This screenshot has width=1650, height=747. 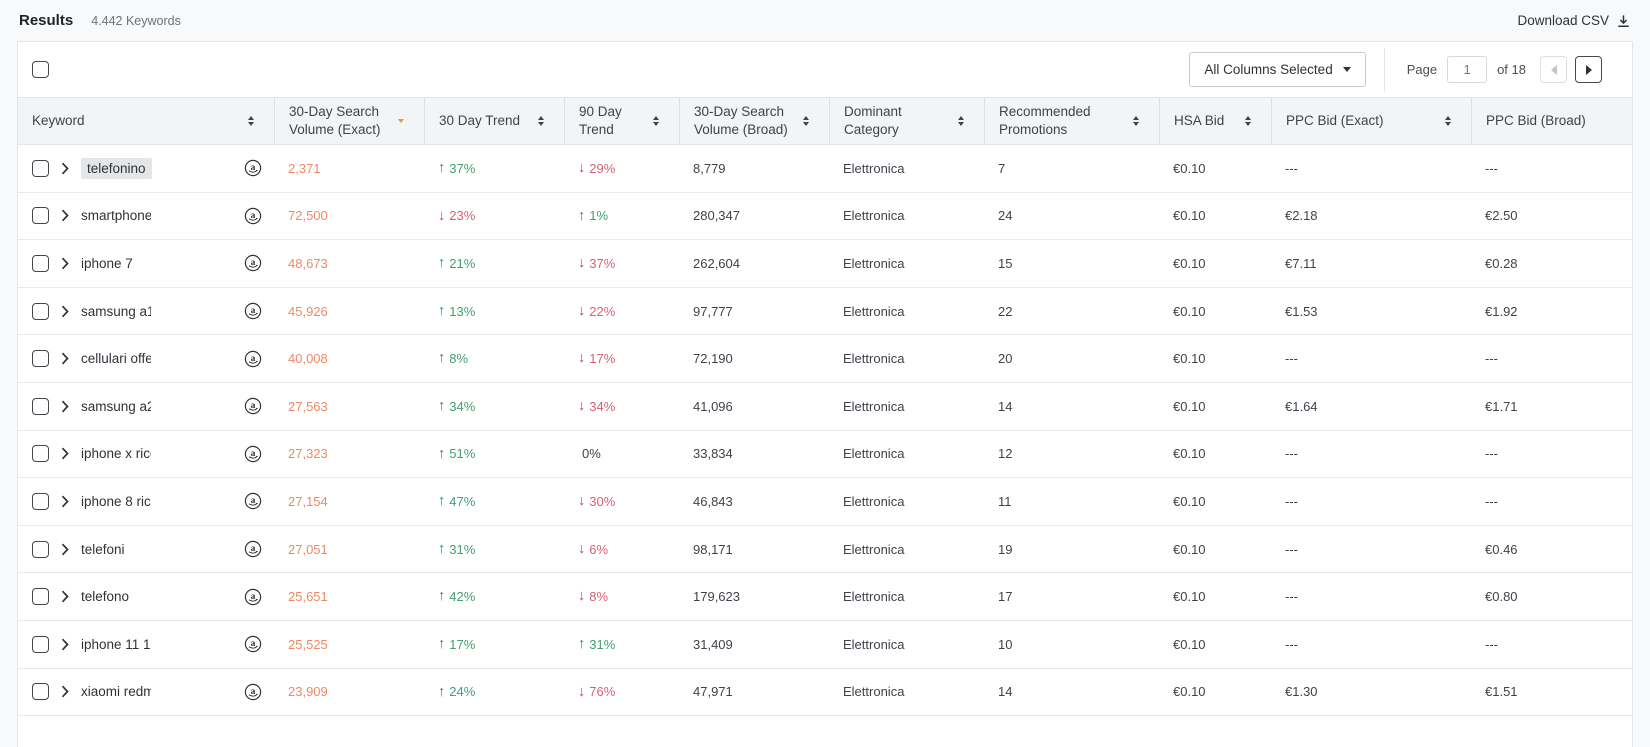 What do you see at coordinates (1501, 263) in the screenshot?
I see `ppc-bid-broad: €0.28` at bounding box center [1501, 263].